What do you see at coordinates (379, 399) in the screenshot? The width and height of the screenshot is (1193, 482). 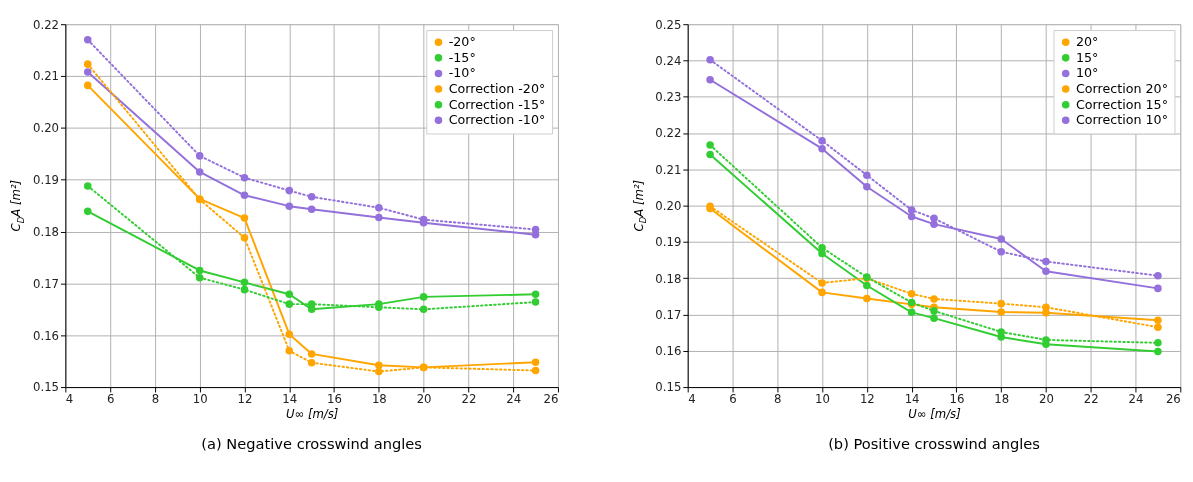 I see `x-tick-label: 18` at bounding box center [379, 399].